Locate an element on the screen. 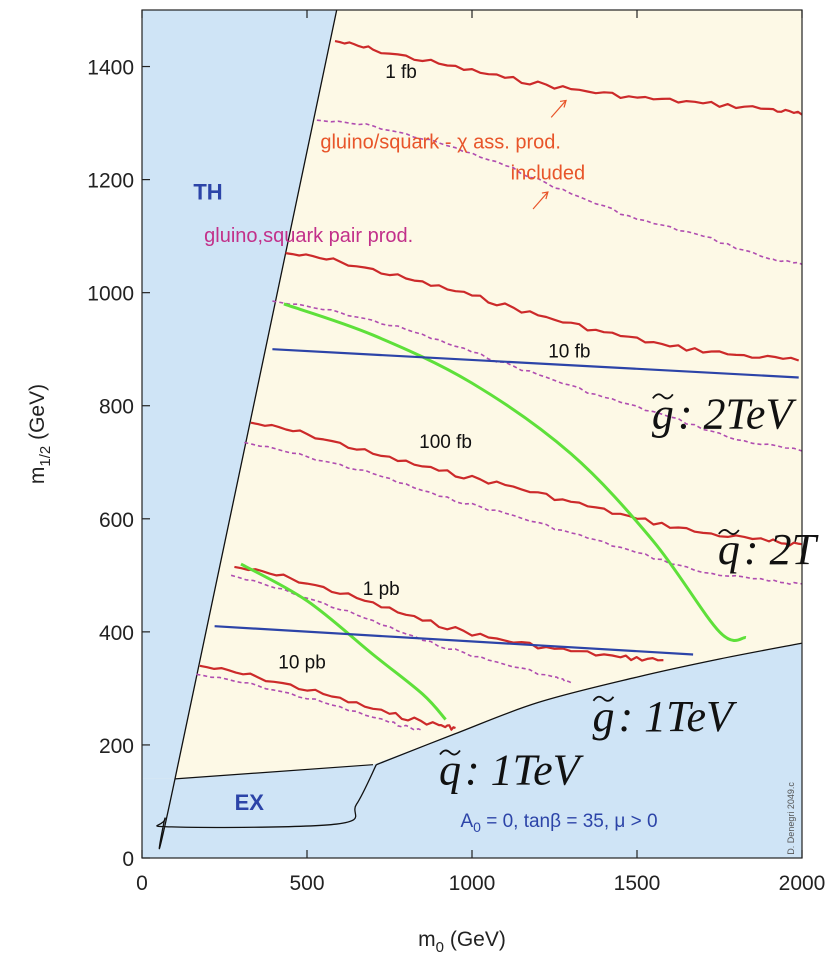  x-axis-label: m0 (GeV) is located at coordinates (462, 941).